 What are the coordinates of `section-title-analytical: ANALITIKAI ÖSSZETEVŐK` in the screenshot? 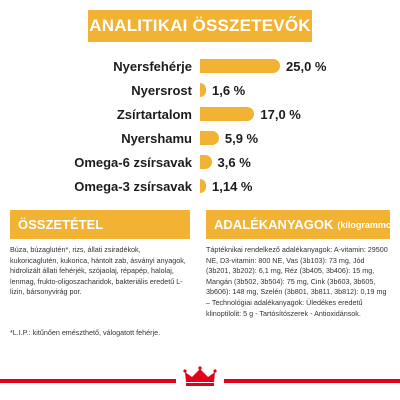 It's located at (200, 26).